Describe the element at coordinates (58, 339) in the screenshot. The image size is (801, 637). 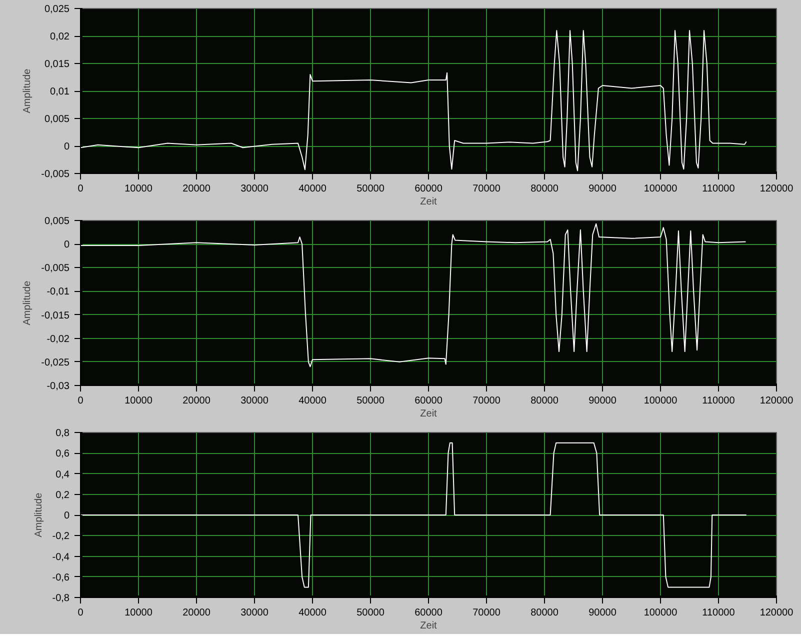
I see `y-tick-label: -0,02` at that location.